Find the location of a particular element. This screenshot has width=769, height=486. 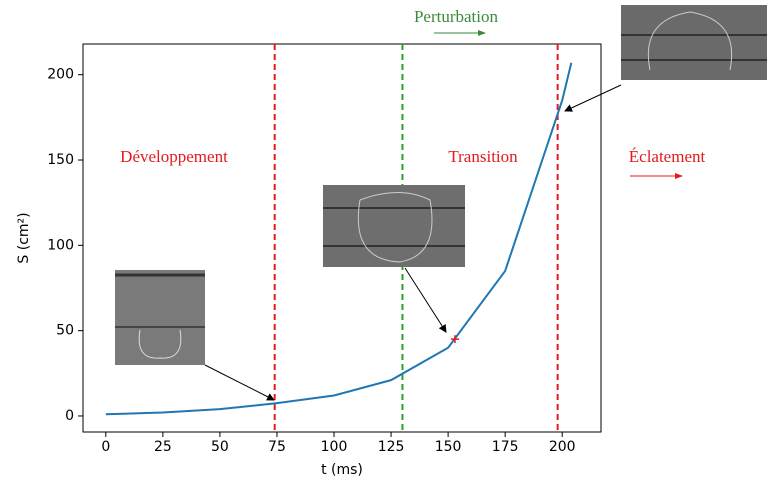

annotation: Transition is located at coordinates (483, 156).